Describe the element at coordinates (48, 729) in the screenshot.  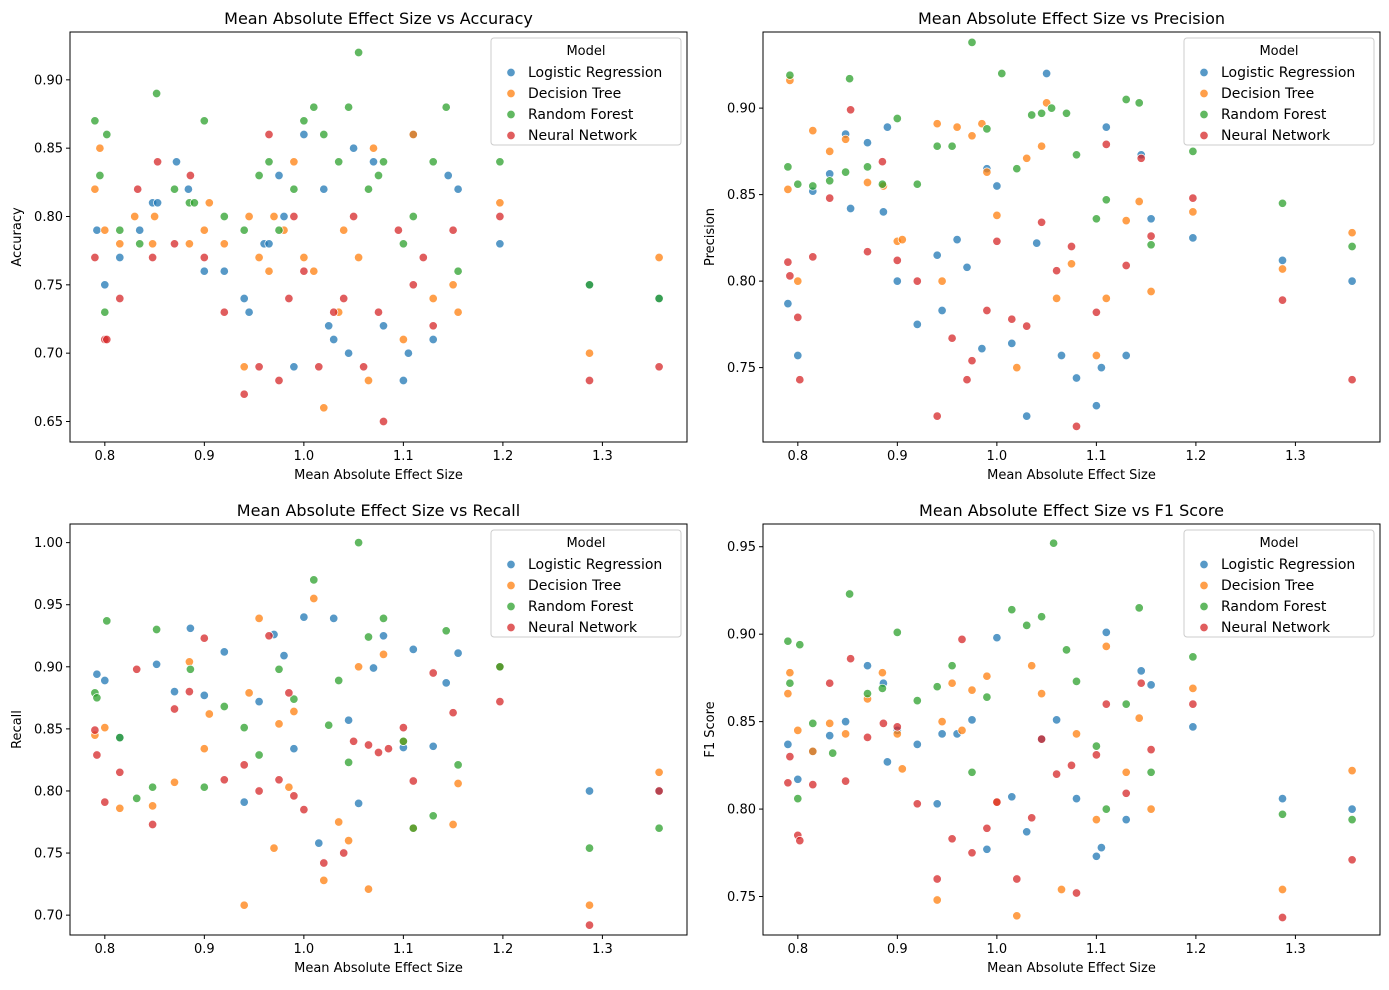
I see `y-tick-label: 0.85` at that location.